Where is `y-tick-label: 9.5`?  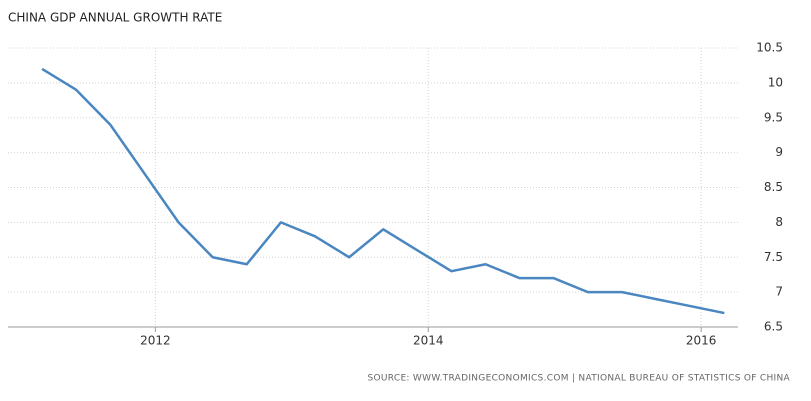
y-tick-label: 9.5 is located at coordinates (773, 117).